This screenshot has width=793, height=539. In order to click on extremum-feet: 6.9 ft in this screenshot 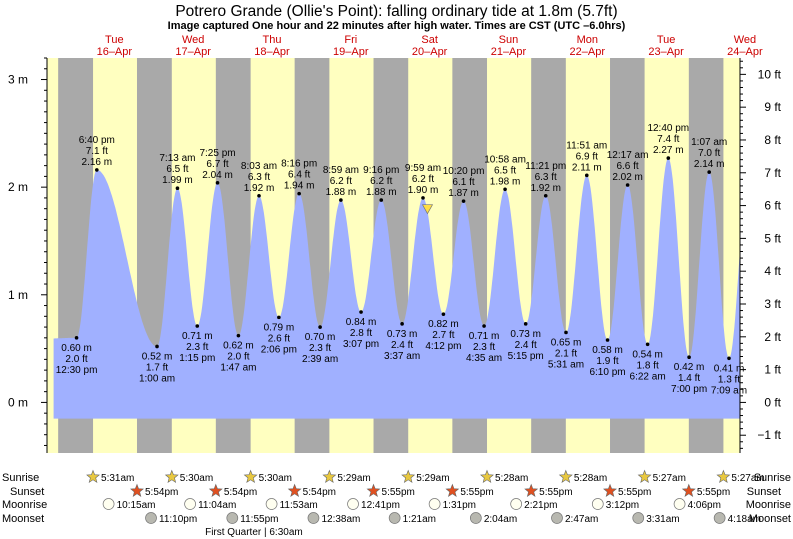, I will do `click(587, 156)`.